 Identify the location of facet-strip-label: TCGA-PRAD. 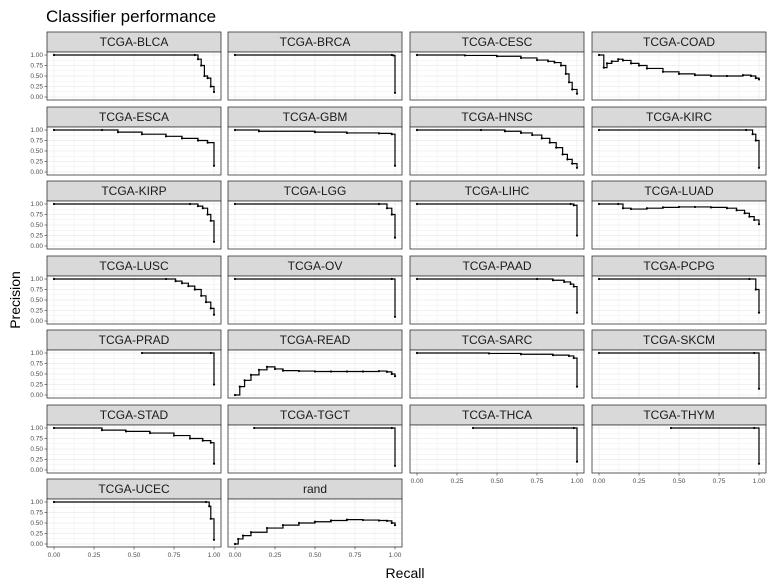
(134, 340).